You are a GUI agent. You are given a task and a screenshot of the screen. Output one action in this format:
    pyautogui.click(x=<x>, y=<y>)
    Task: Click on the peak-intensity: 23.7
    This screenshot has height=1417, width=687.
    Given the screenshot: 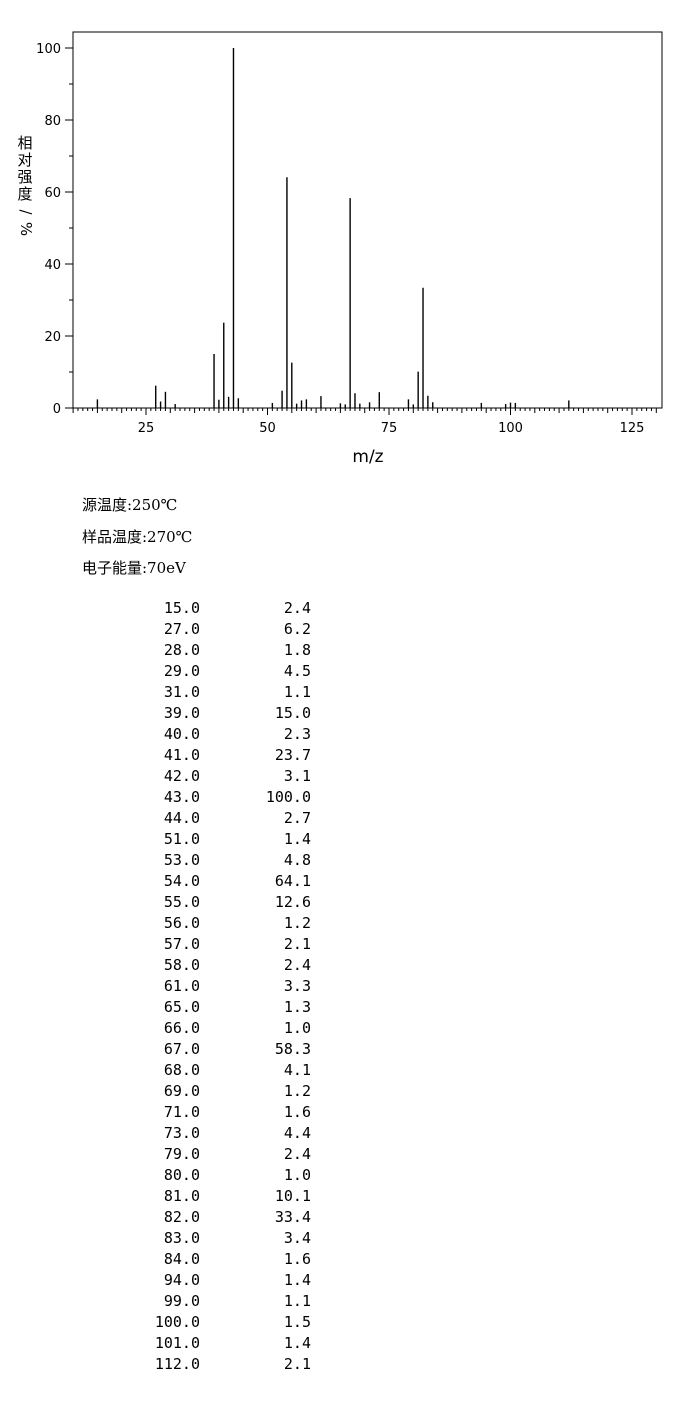 What is the action you would take?
    pyautogui.click(x=292, y=755)
    